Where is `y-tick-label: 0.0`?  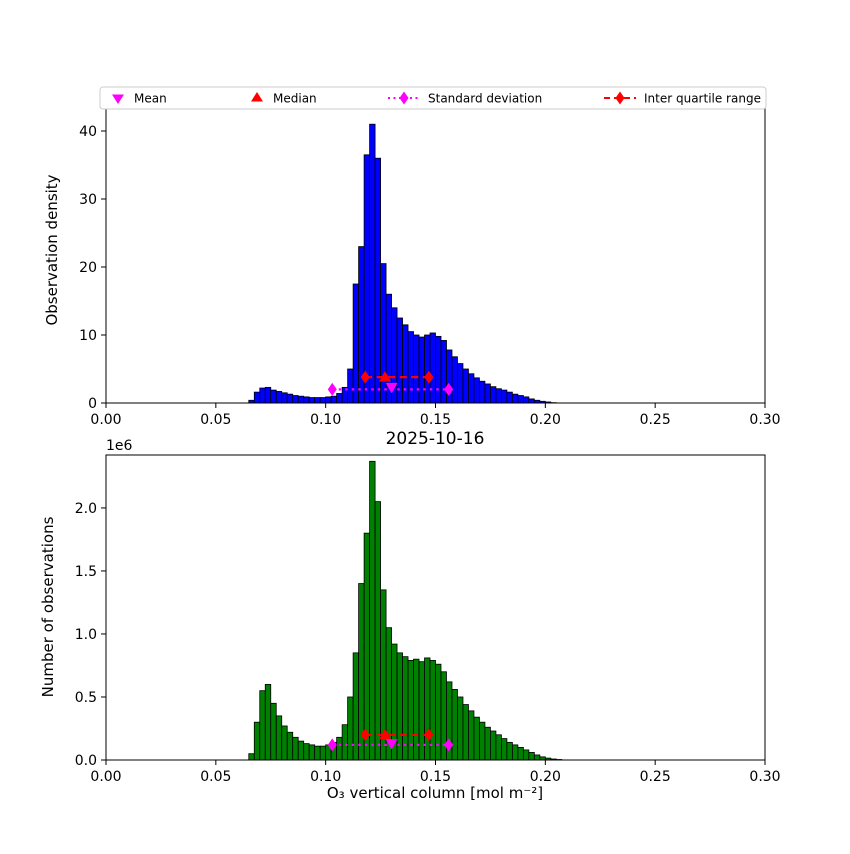
y-tick-label: 0.0 is located at coordinates (86, 761).